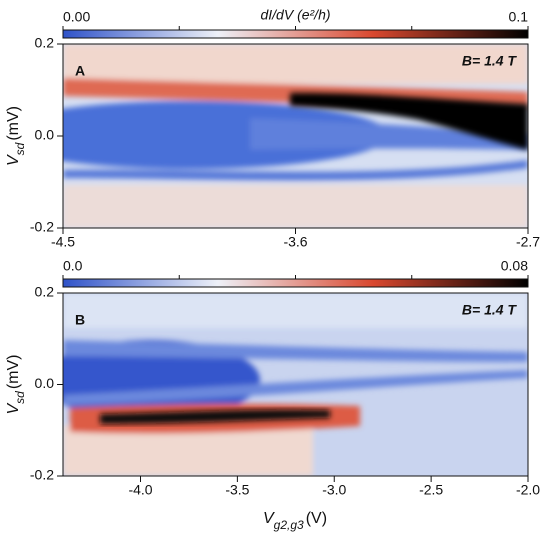  I want to click on colorbar-title: dI/dV (e²/h), so click(295, 15).